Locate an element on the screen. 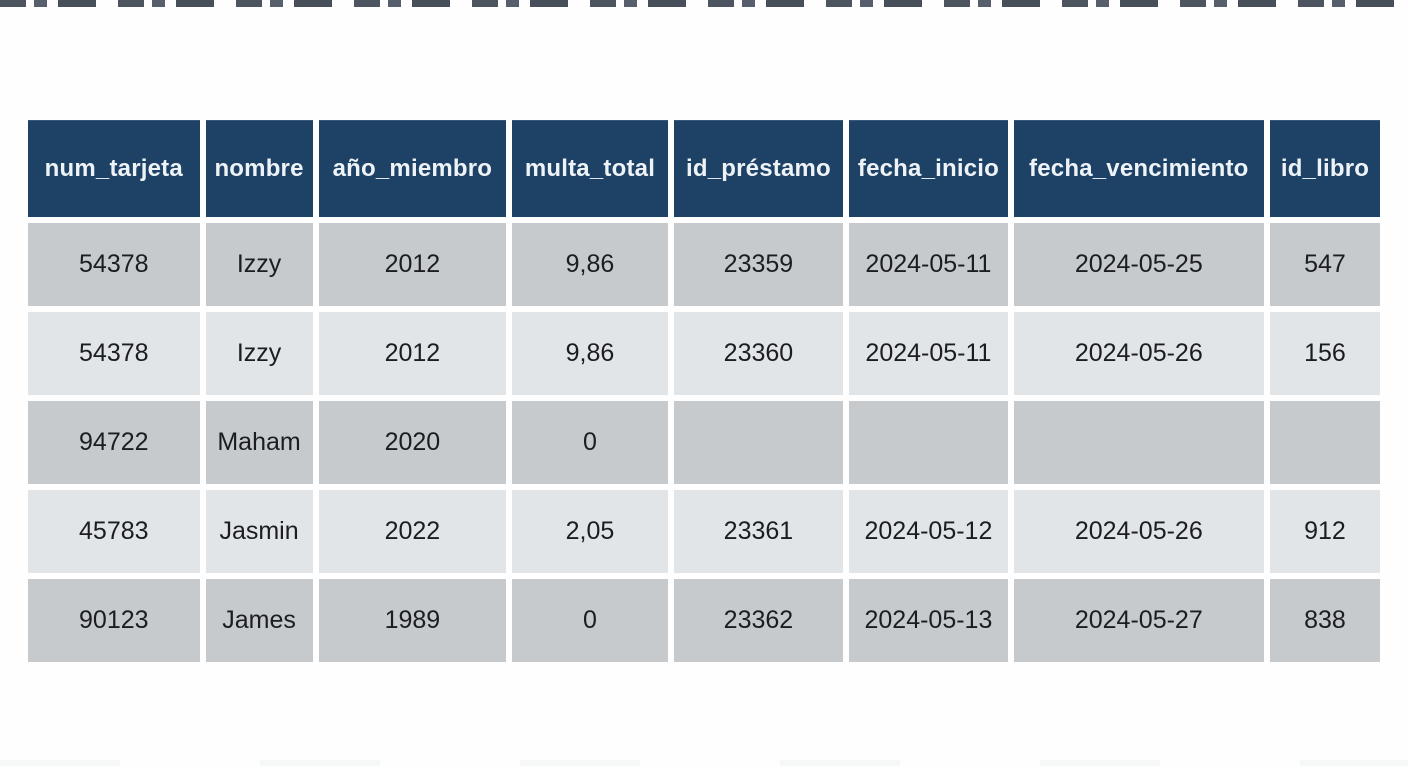  column-header-id-libro: id_libro is located at coordinates (1324, 168).